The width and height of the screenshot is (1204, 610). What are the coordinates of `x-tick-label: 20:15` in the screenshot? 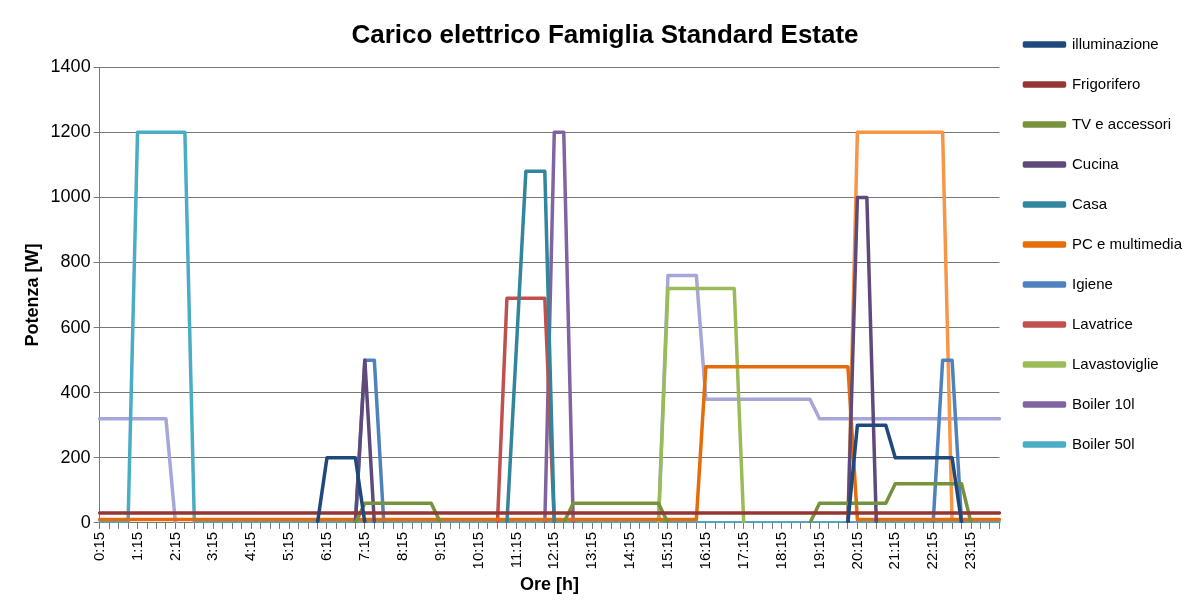 It's located at (856, 550).